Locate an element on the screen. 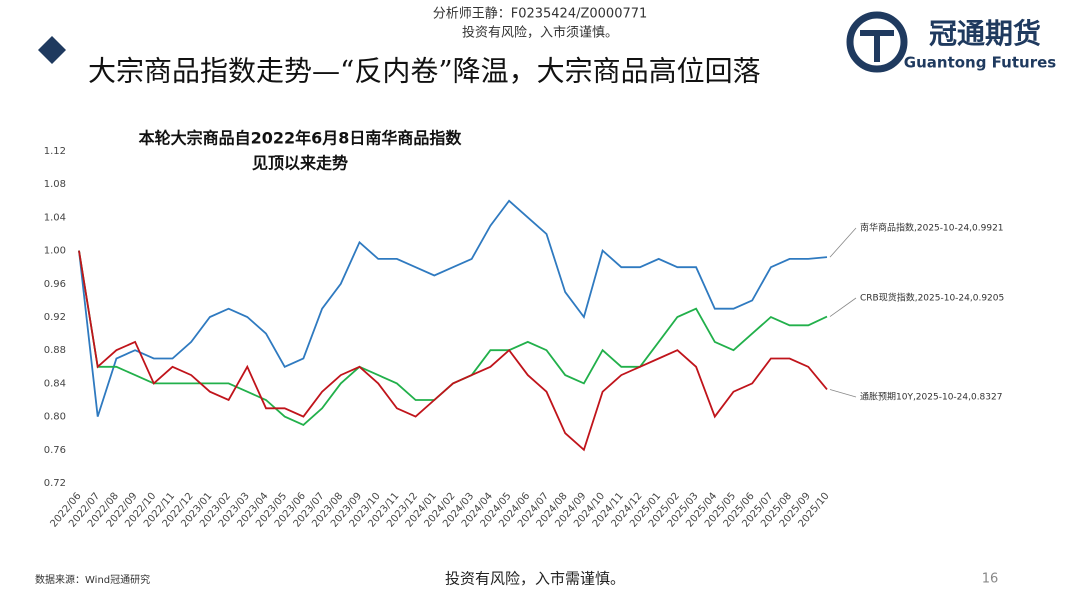  risk-top: 投资有风险，入市须谨慎。 is located at coordinates (540, 33).